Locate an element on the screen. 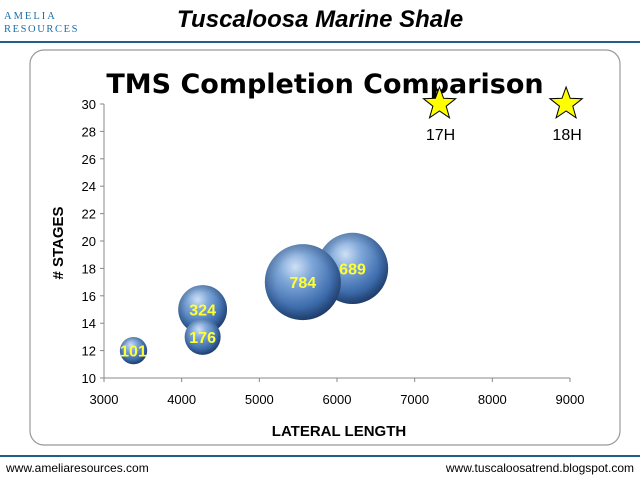 This screenshot has height=479, width=640. bubble-label: 176 is located at coordinates (202, 338).